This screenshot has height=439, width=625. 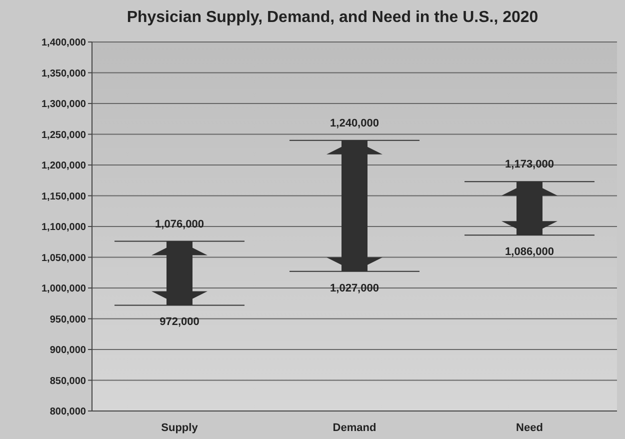 What do you see at coordinates (64, 135) in the screenshot?
I see `y-tick-label: 1,250,000` at bounding box center [64, 135].